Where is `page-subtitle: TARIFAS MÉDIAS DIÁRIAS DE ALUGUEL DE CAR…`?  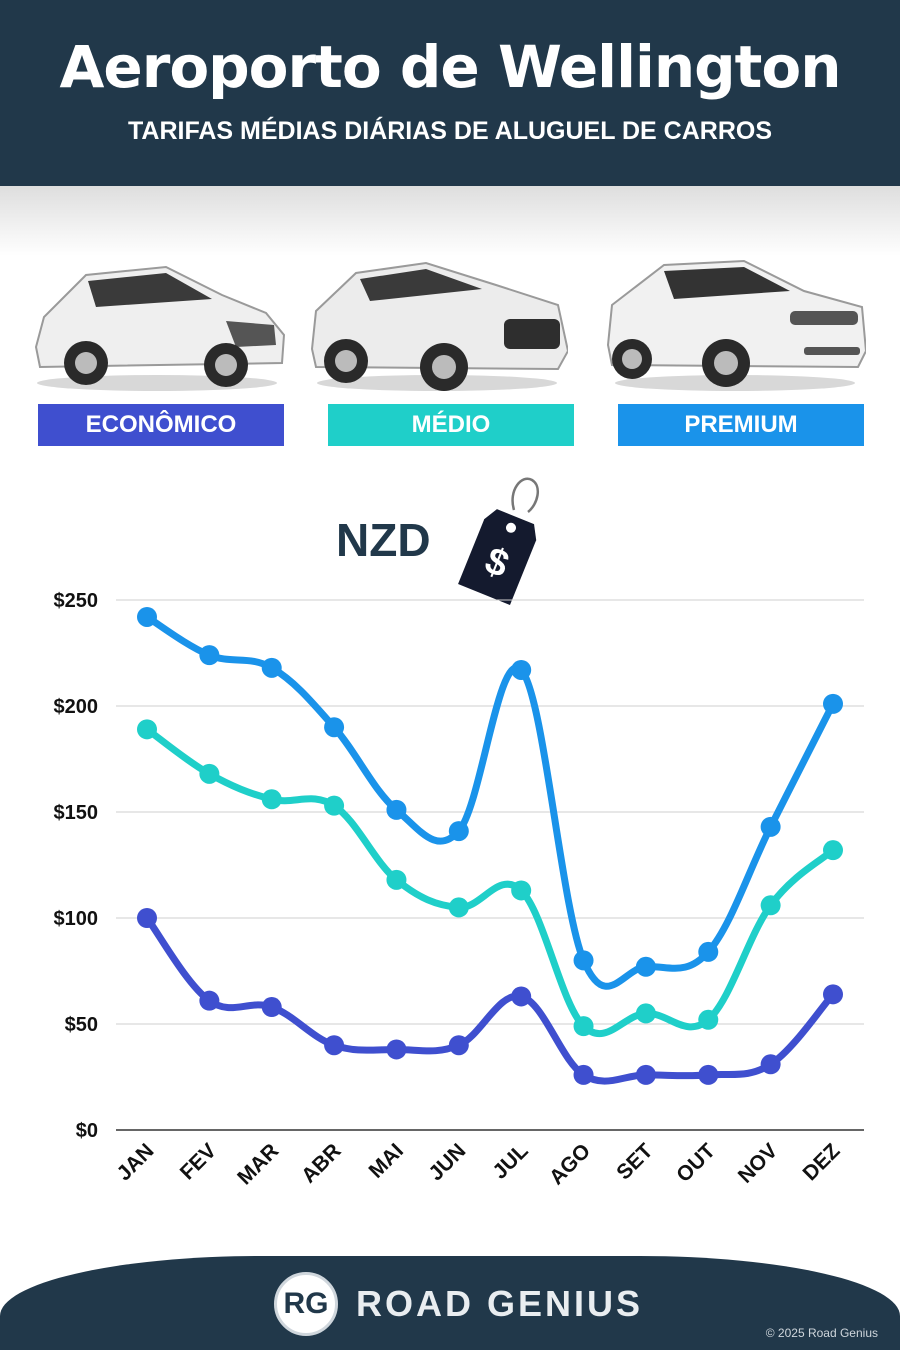 page-subtitle: TARIFAS MÉDIAS DIÁRIAS DE ALUGUEL DE CAR… is located at coordinates (450, 131).